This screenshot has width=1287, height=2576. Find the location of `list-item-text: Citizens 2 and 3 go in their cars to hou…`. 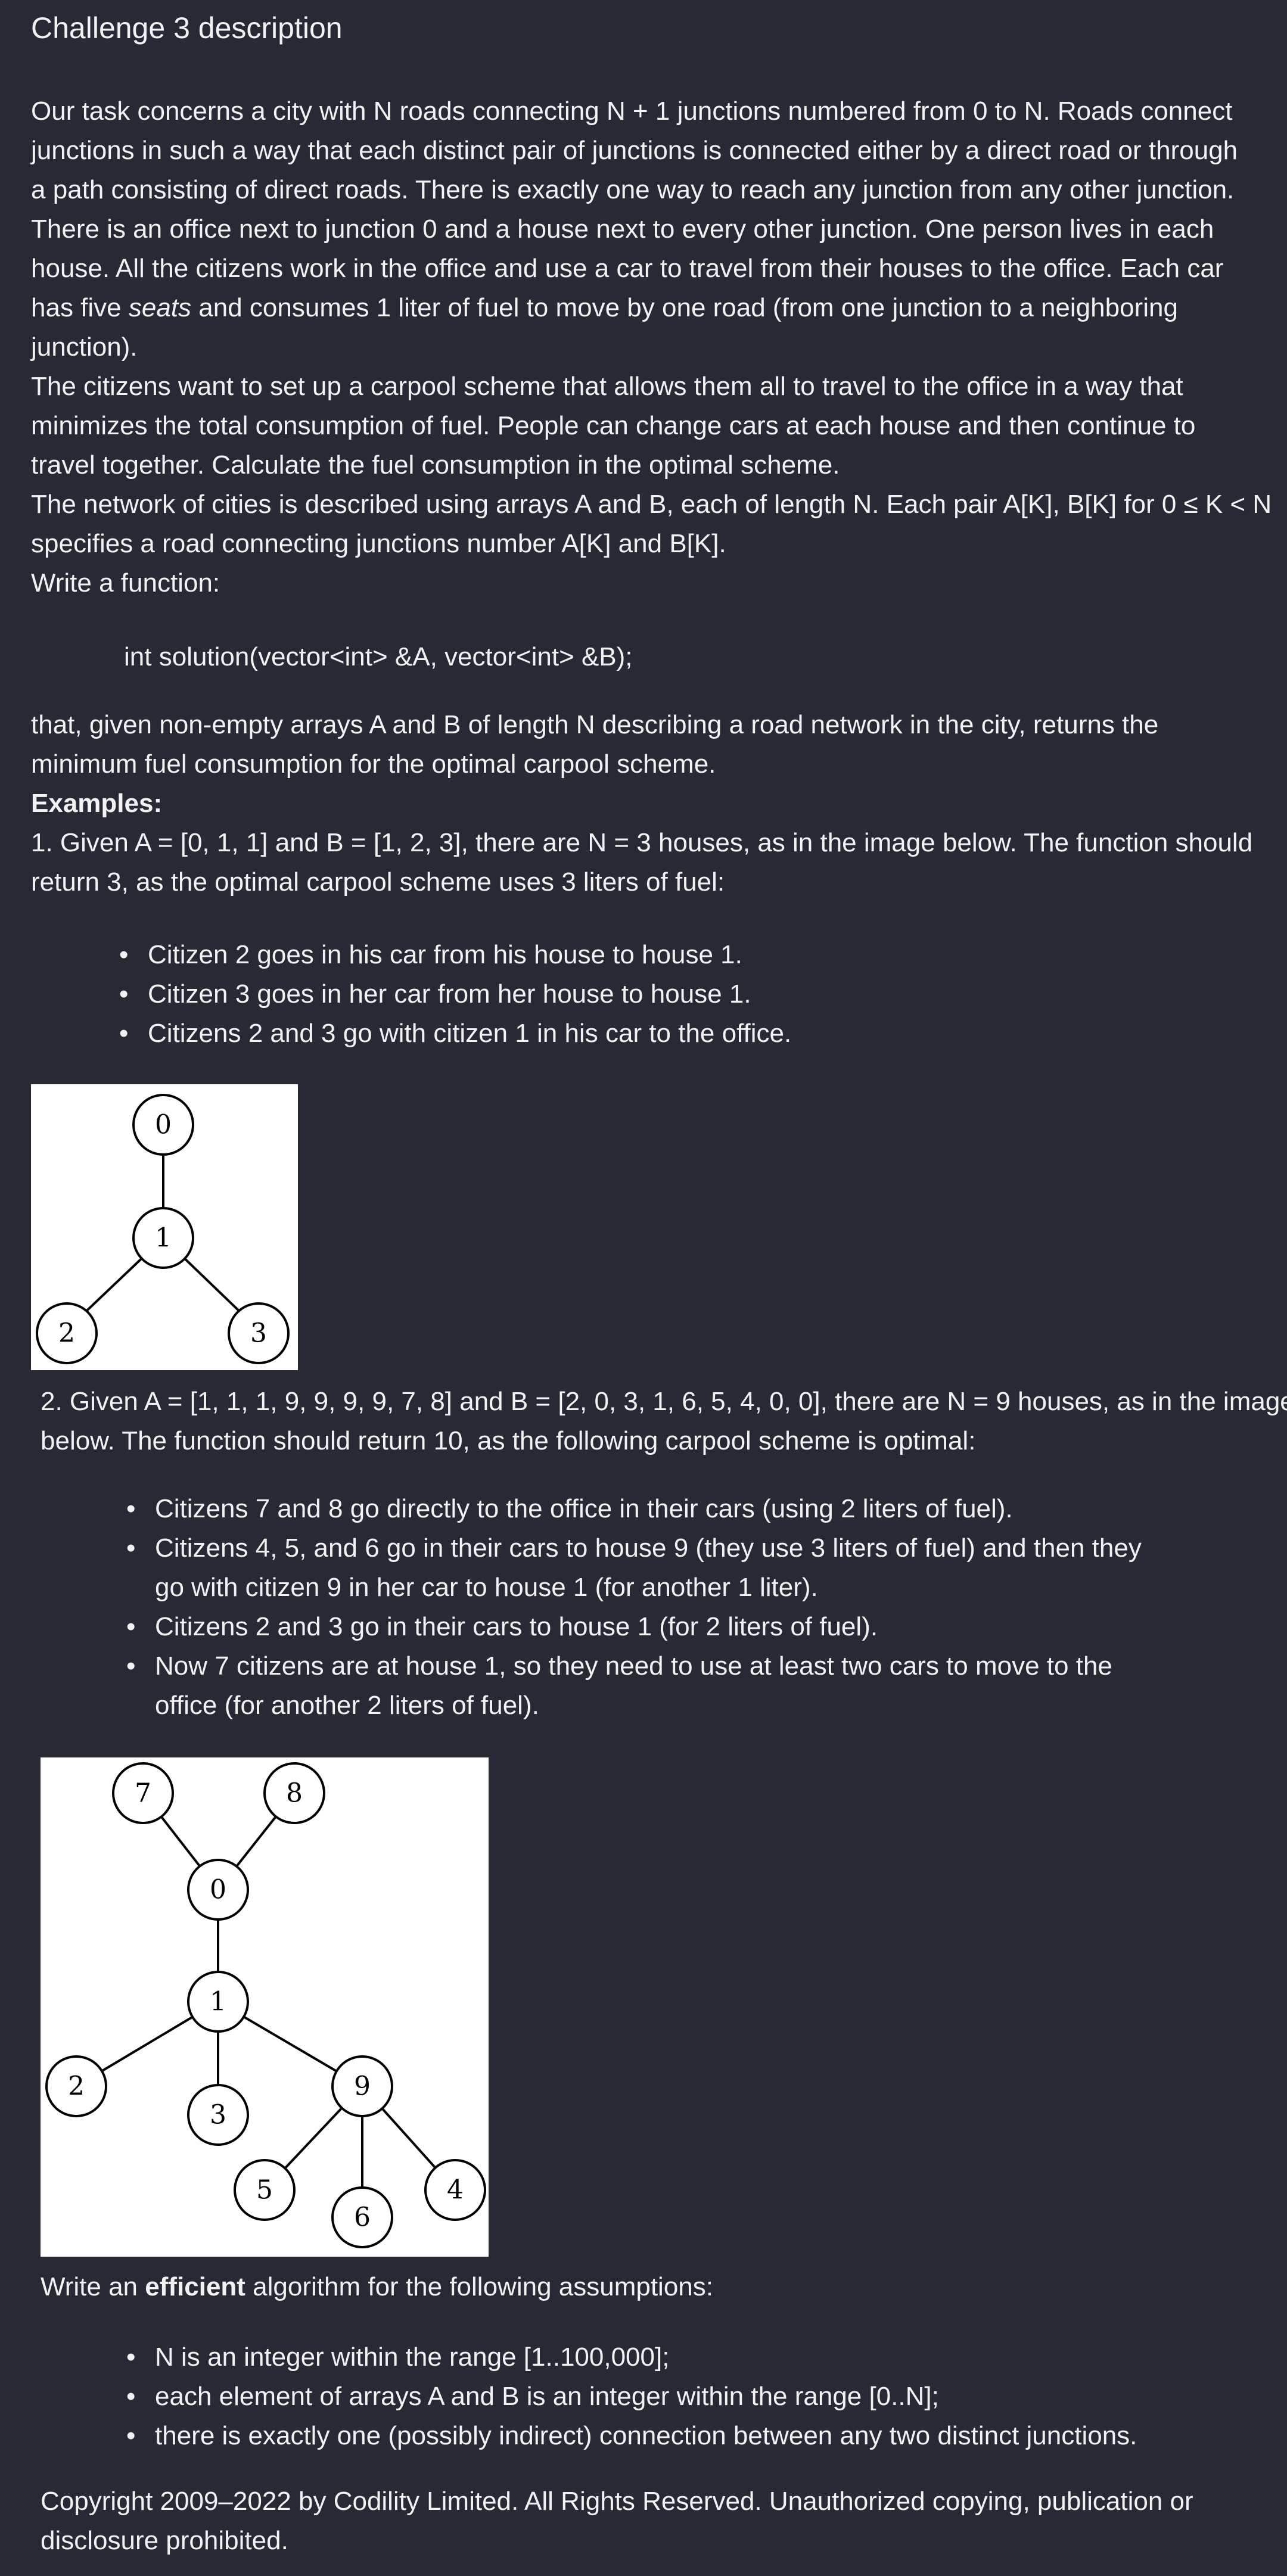

list-item-text: Citizens 2 and 3 go in their cars to hou… is located at coordinates (516, 1626).